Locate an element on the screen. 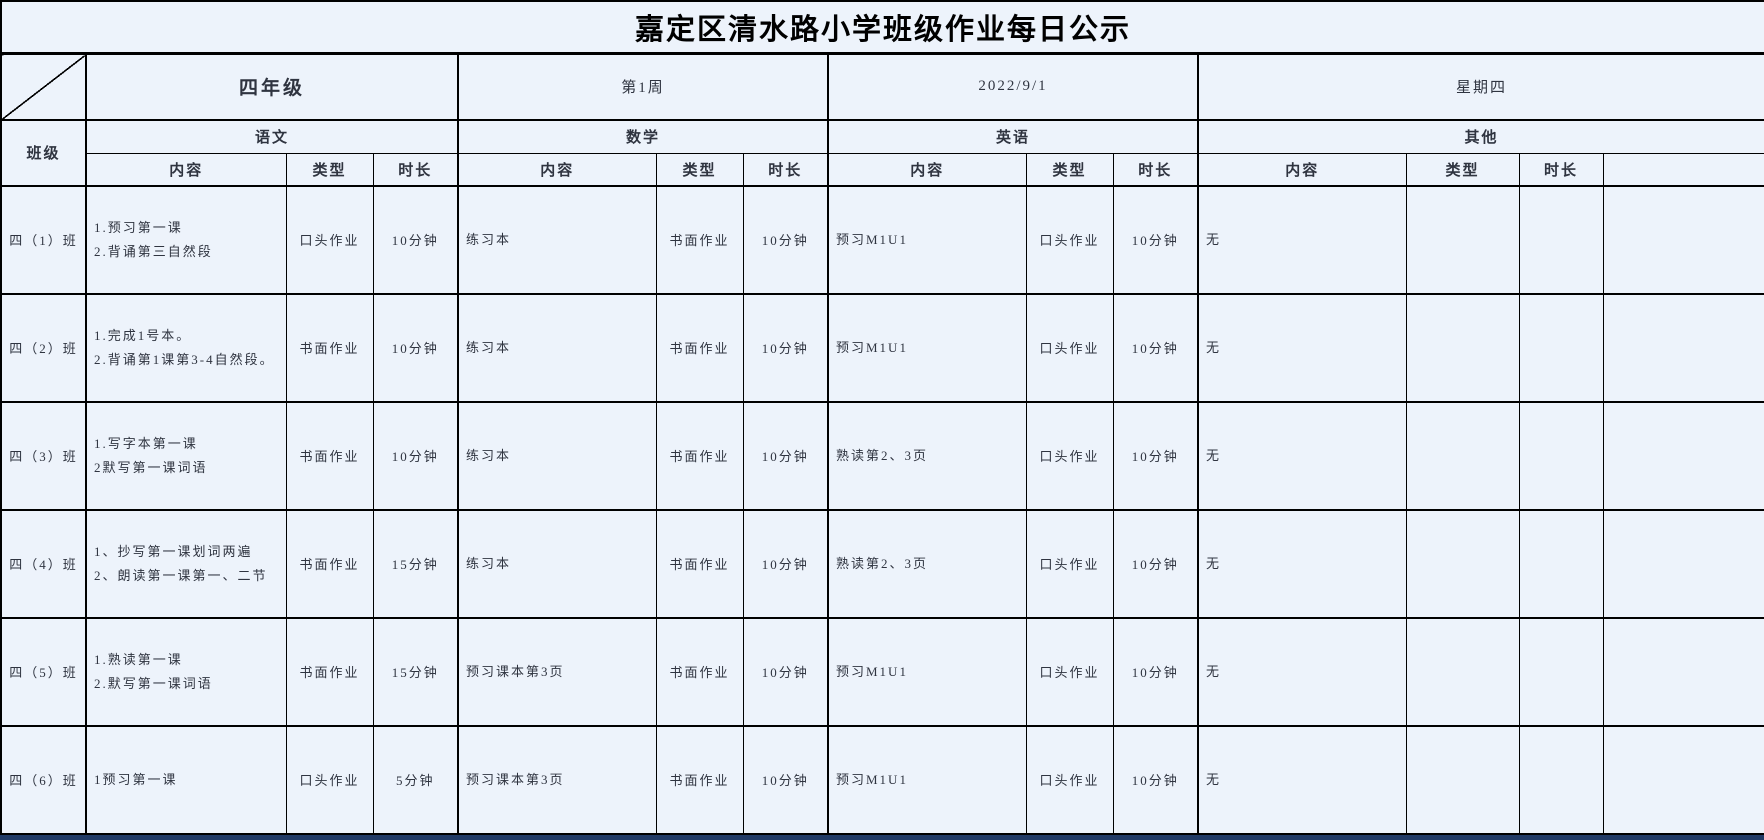  chinese-duration-cell: 5分钟 is located at coordinates (415, 779).